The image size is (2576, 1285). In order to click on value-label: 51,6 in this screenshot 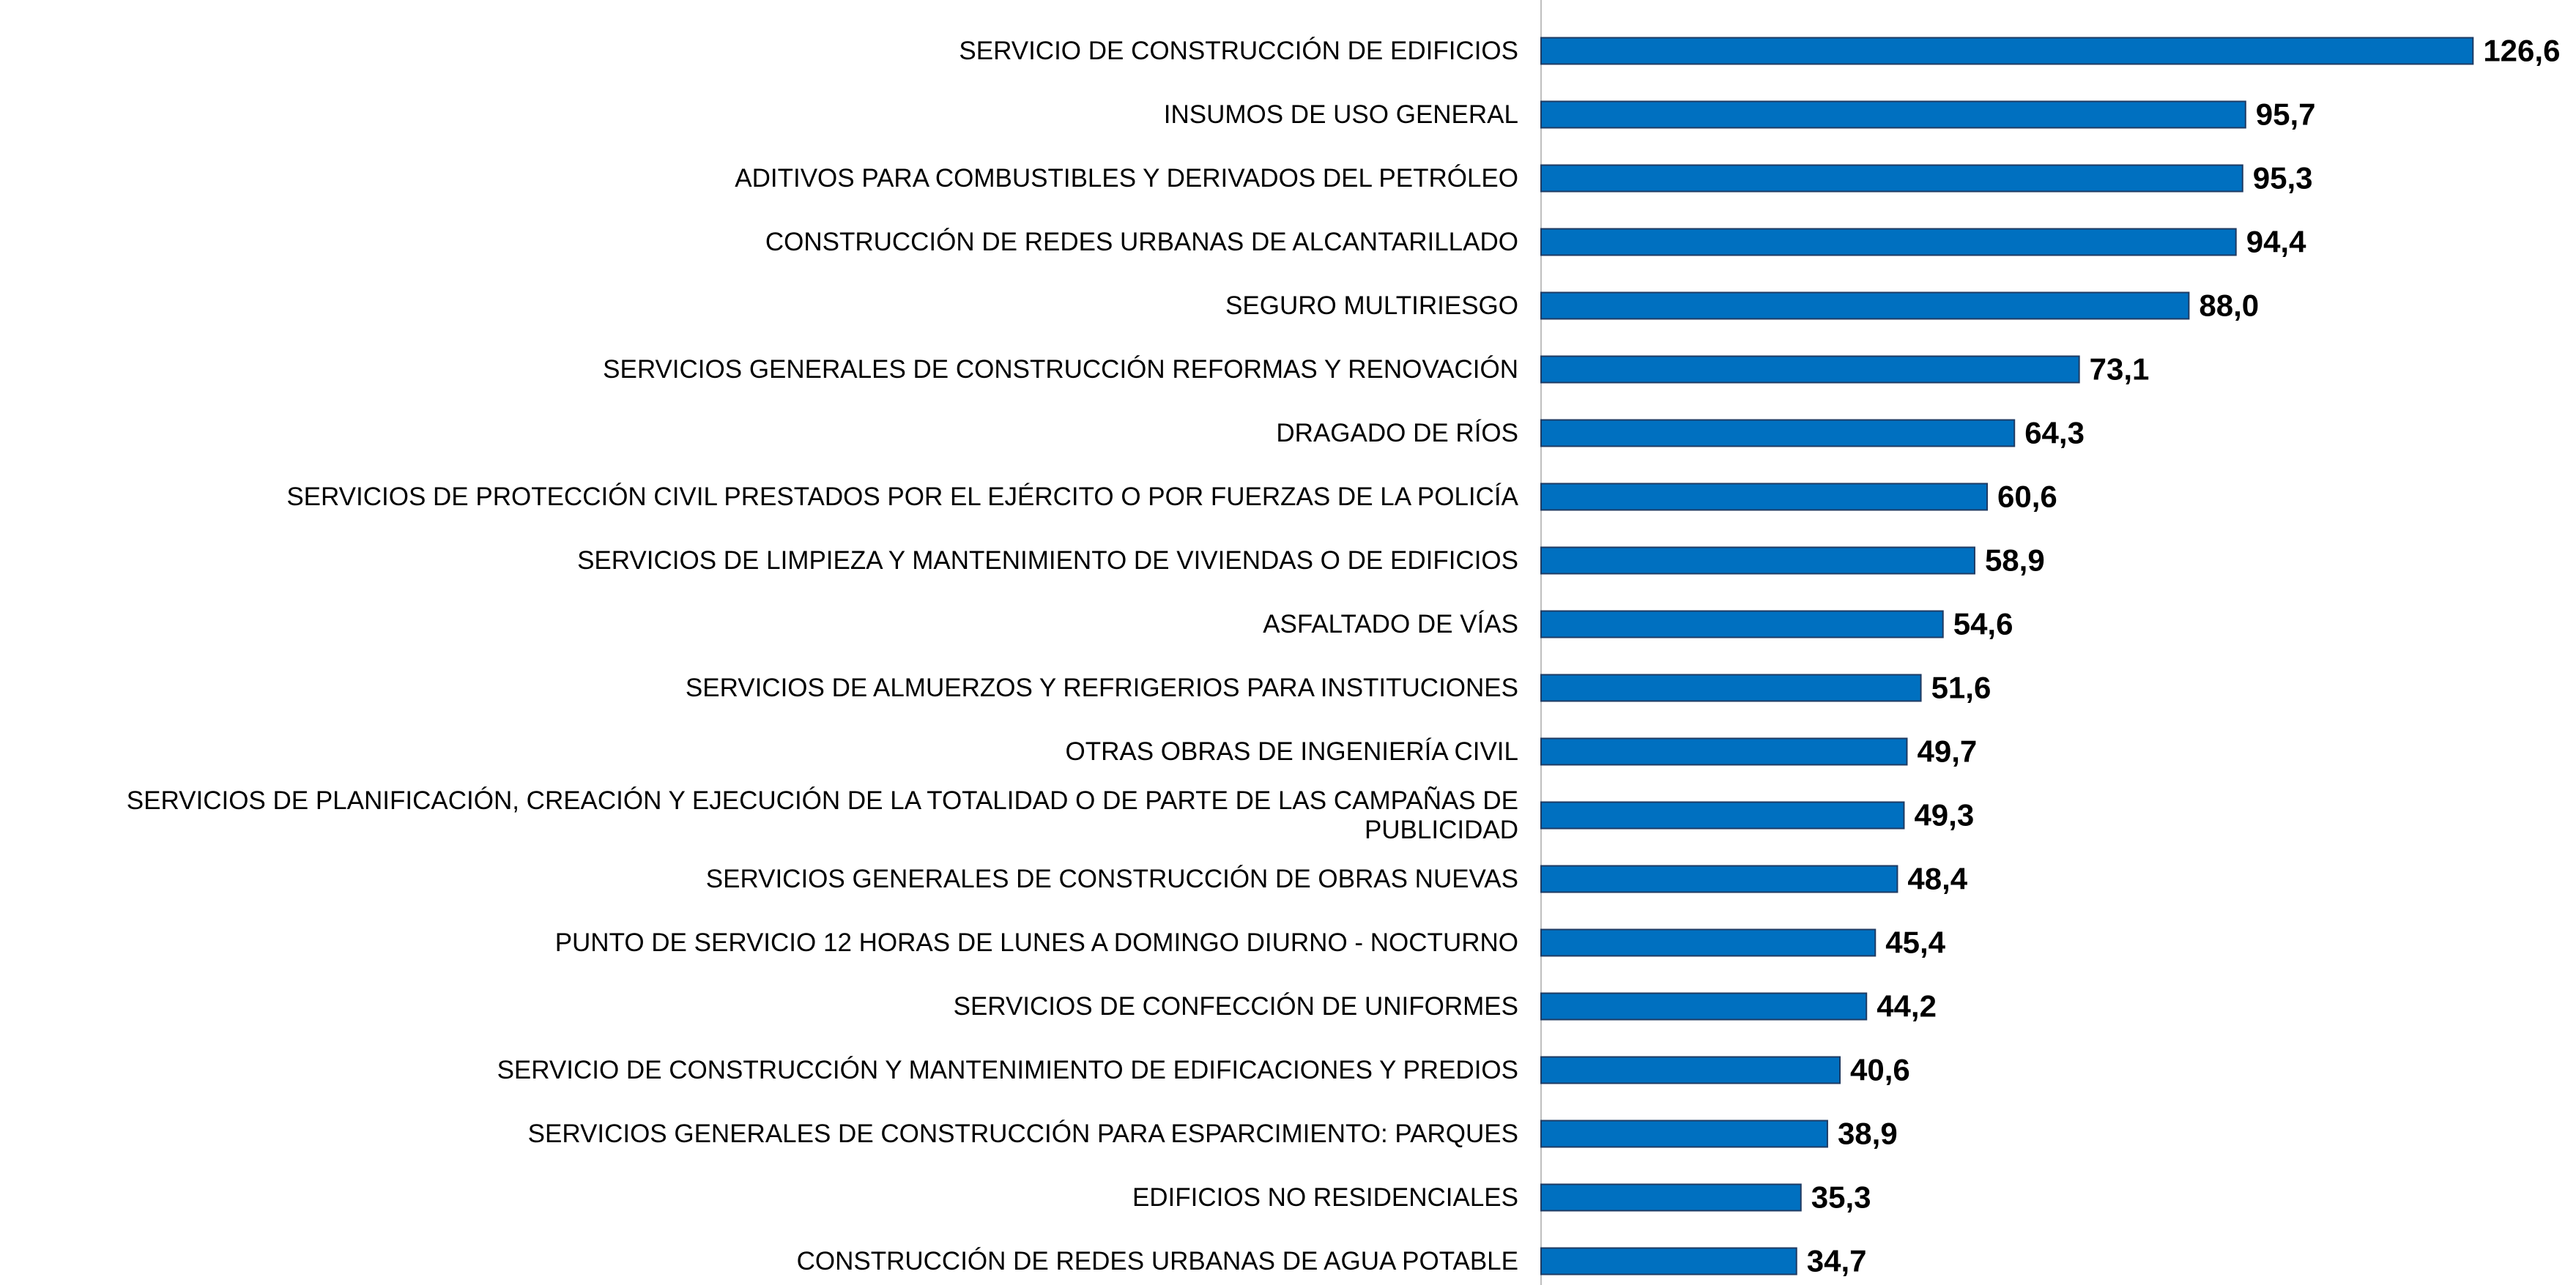, I will do `click(1961, 688)`.